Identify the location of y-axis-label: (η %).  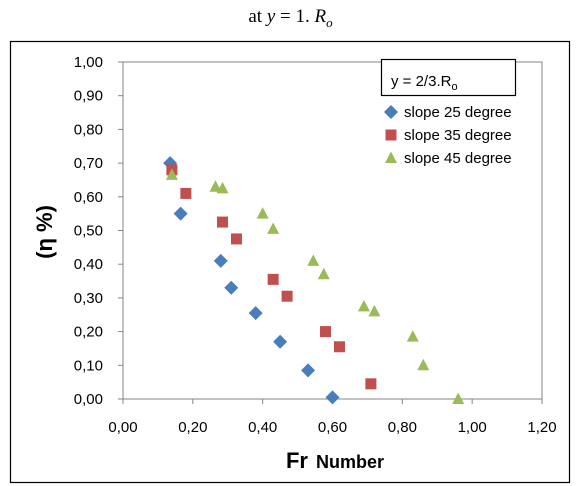
(44, 232).